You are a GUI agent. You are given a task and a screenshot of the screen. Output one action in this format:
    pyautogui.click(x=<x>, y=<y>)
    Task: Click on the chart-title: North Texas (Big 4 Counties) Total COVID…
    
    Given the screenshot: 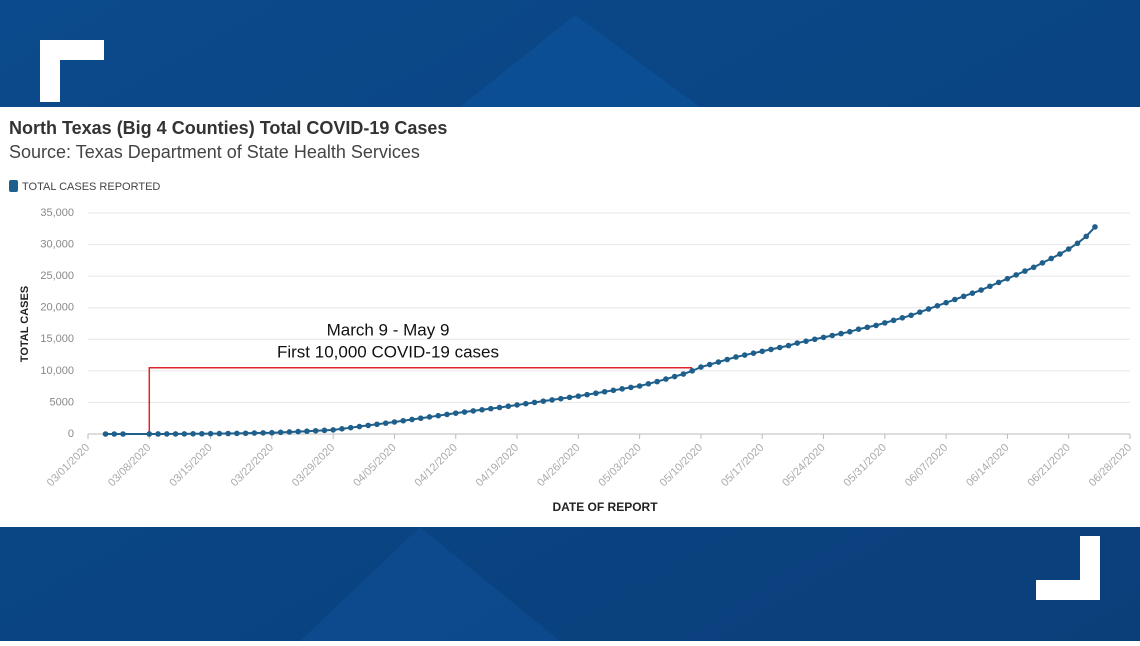 What is the action you would take?
    pyautogui.click(x=228, y=128)
    